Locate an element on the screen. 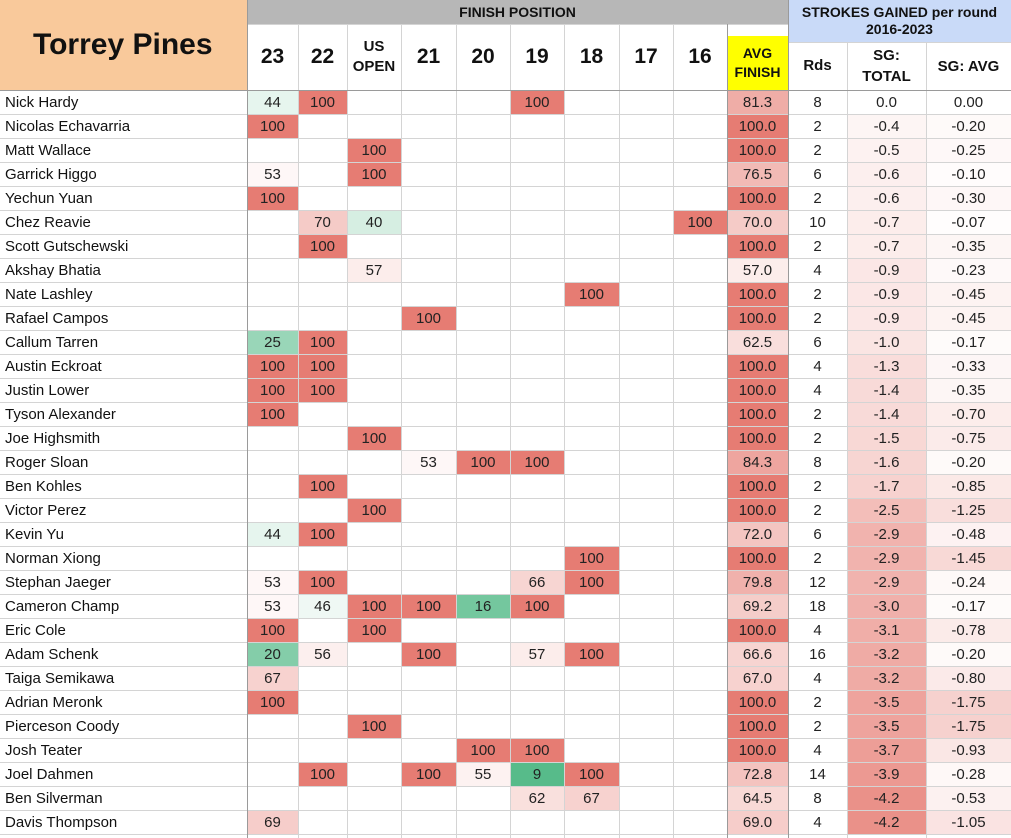 Image resolution: width=1011 pixels, height=838 pixels. player-name: Nick Hardy is located at coordinates (42, 102).